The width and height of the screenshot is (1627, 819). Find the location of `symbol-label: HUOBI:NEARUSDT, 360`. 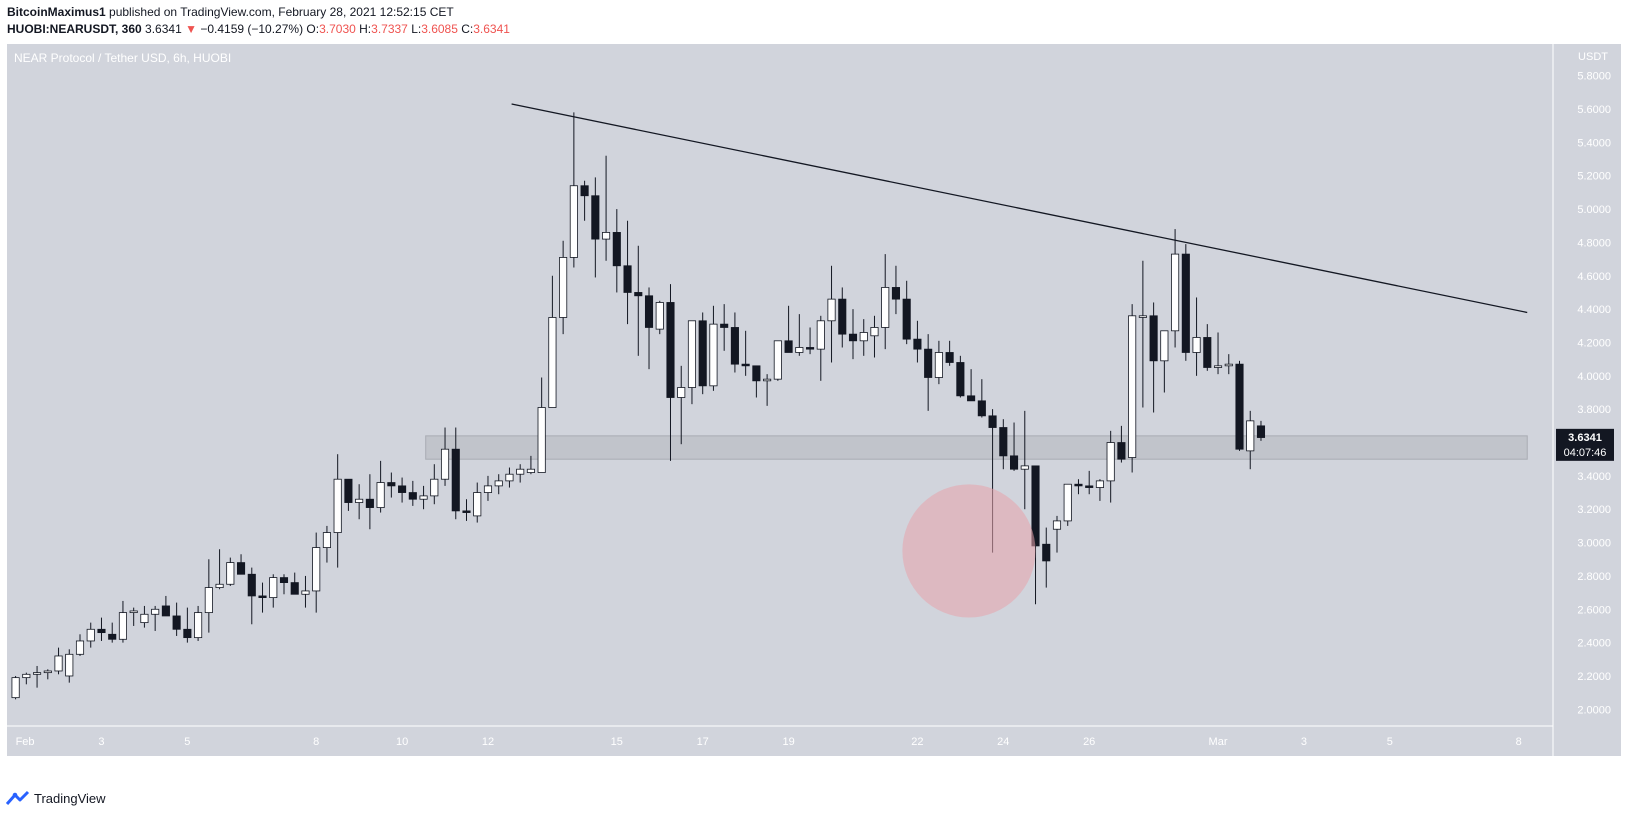

symbol-label: HUOBI:NEARUSDT, 360 is located at coordinates (74, 29).